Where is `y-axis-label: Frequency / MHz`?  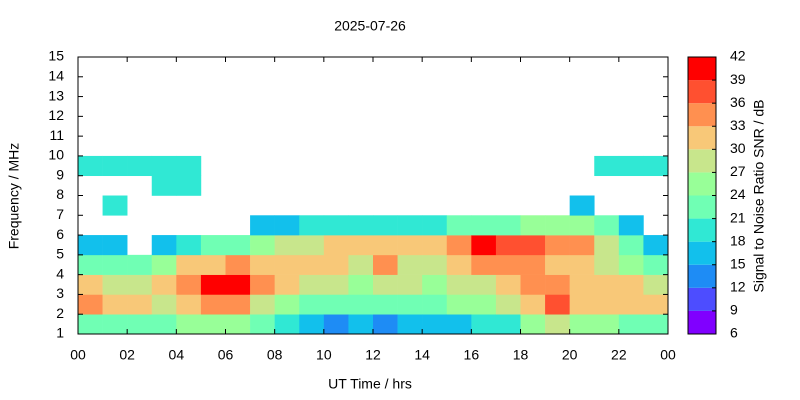 y-axis-label: Frequency / MHz is located at coordinates (14, 196).